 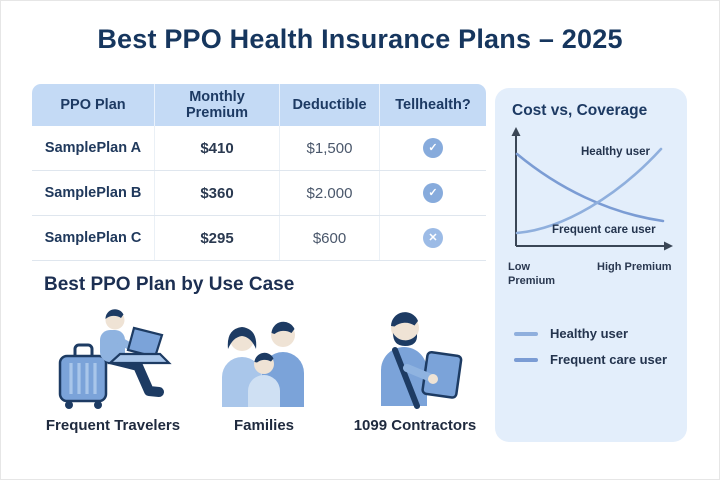 I want to click on use-case-label-1099-contractors: 1099 Contractors, so click(x=415, y=425).